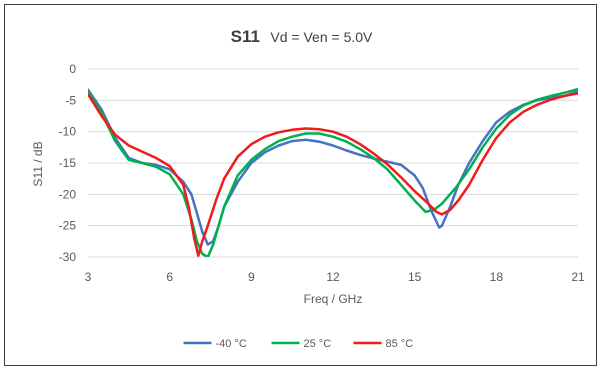  What do you see at coordinates (298, 344) in the screenshot?
I see `legend: -40 °C 25 °C 85 °C` at bounding box center [298, 344].